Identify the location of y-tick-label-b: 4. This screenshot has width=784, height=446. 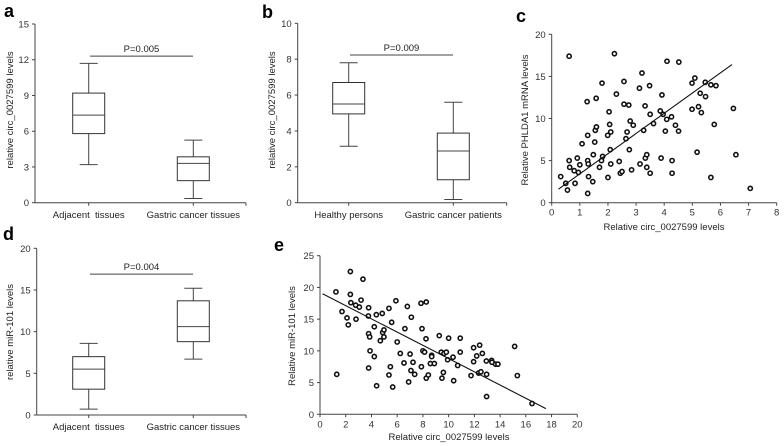
(288, 131).